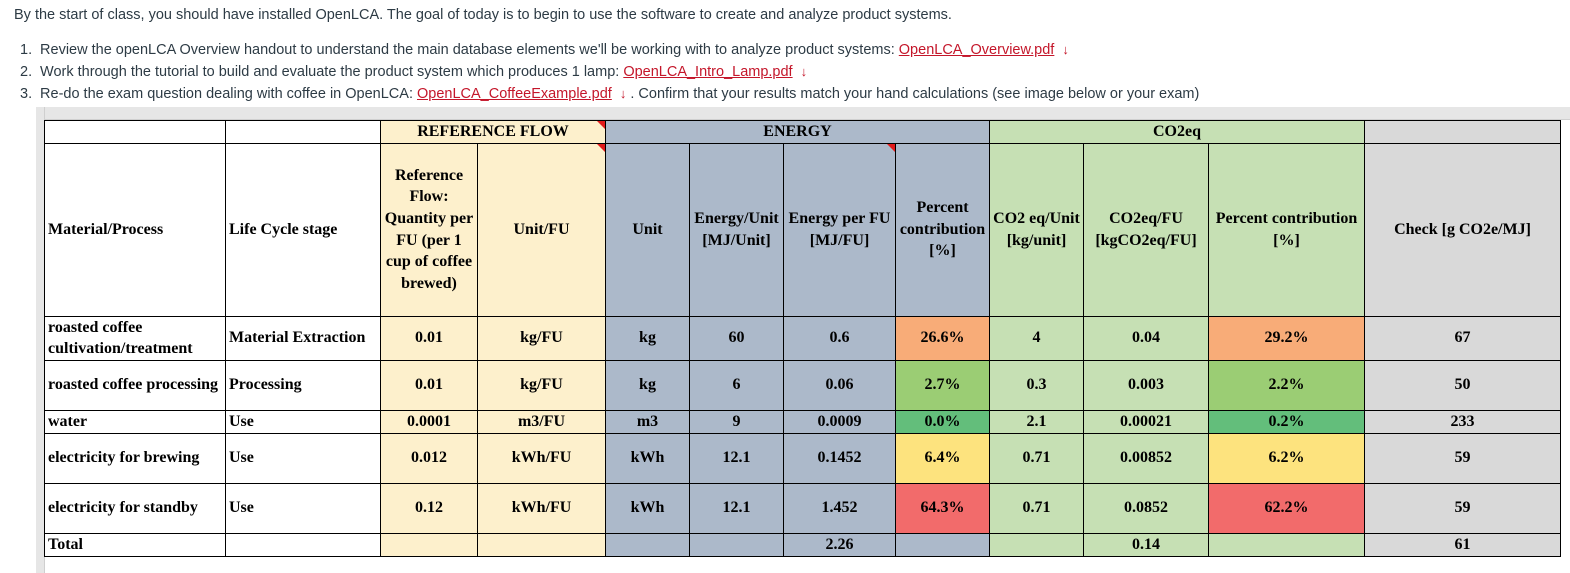 This screenshot has height=573, width=1570. Describe the element at coordinates (303, 385) in the screenshot. I see `cell-stage: Processing` at that location.